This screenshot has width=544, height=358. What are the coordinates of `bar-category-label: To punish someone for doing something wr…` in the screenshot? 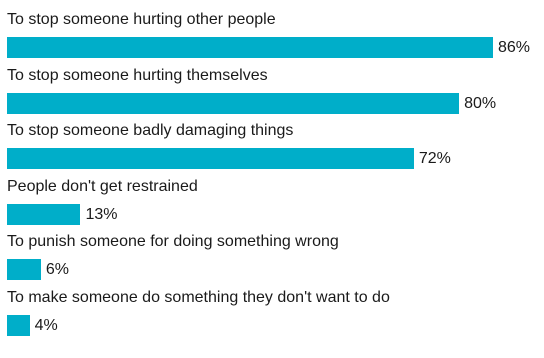 It's located at (173, 241).